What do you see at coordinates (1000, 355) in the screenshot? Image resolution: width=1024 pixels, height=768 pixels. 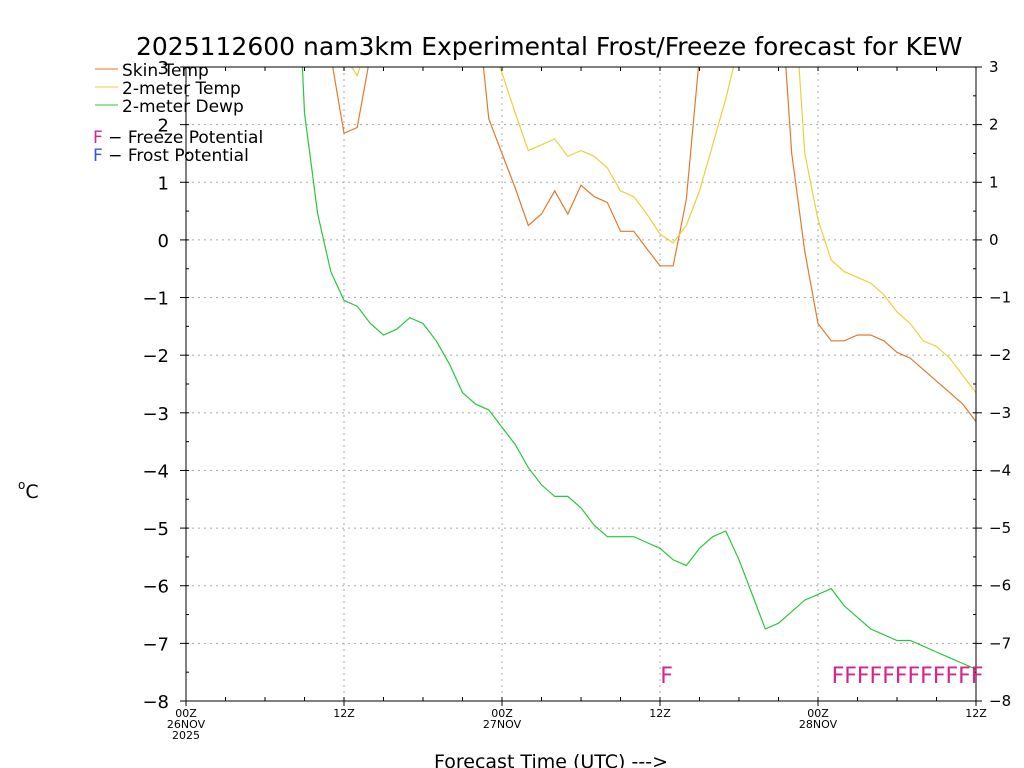 I see `y-tick-label-right: −2` at bounding box center [1000, 355].